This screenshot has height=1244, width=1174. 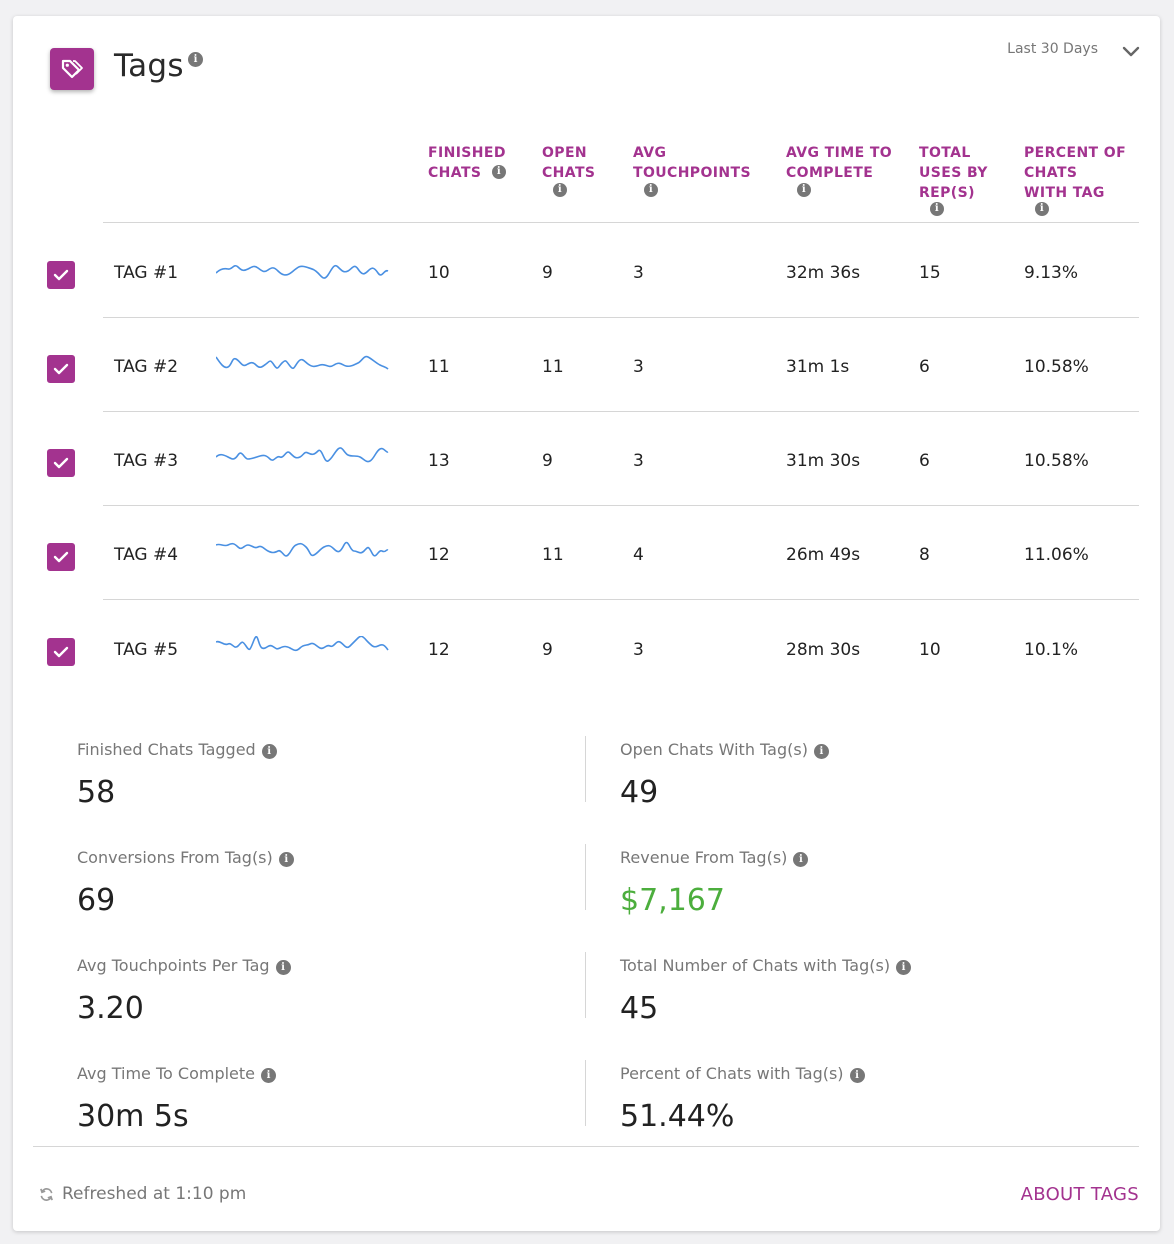 I want to click on stat-value: 69, so click(x=96, y=900).